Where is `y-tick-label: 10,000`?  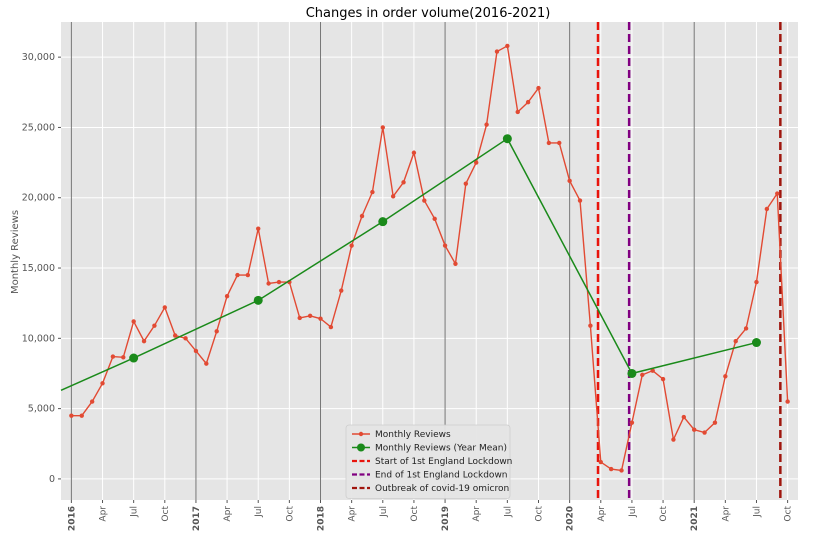 y-tick-label: 10,000 is located at coordinates (38, 338).